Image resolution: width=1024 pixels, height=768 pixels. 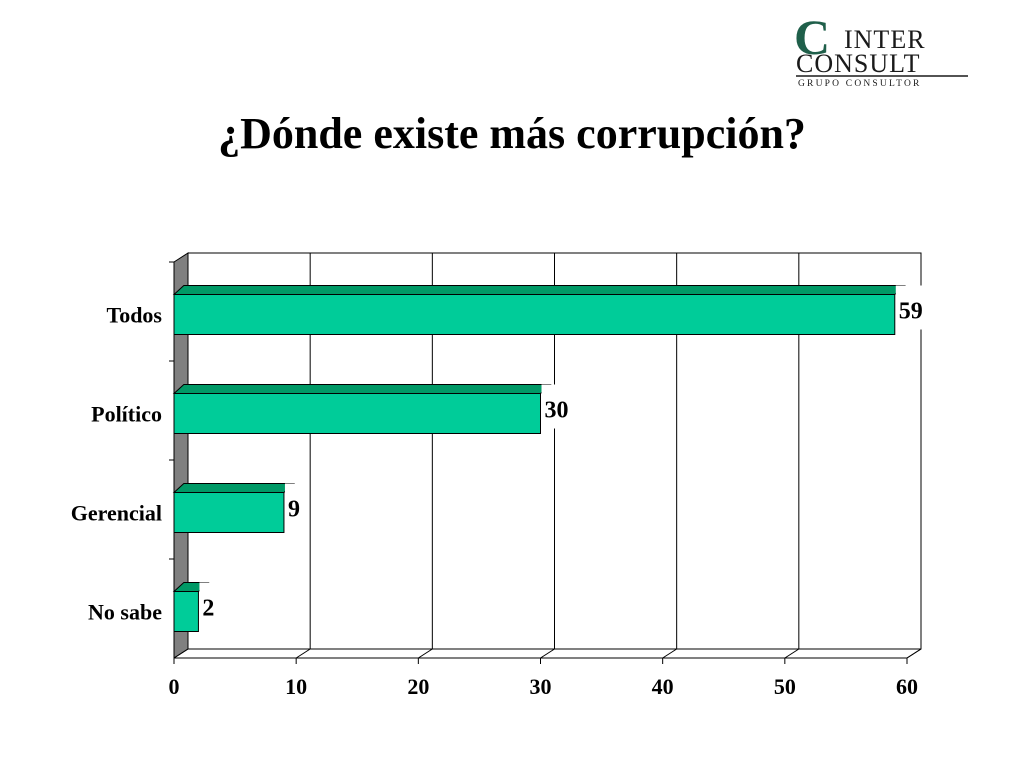 I want to click on bar-group: 2, so click(x=196, y=607).